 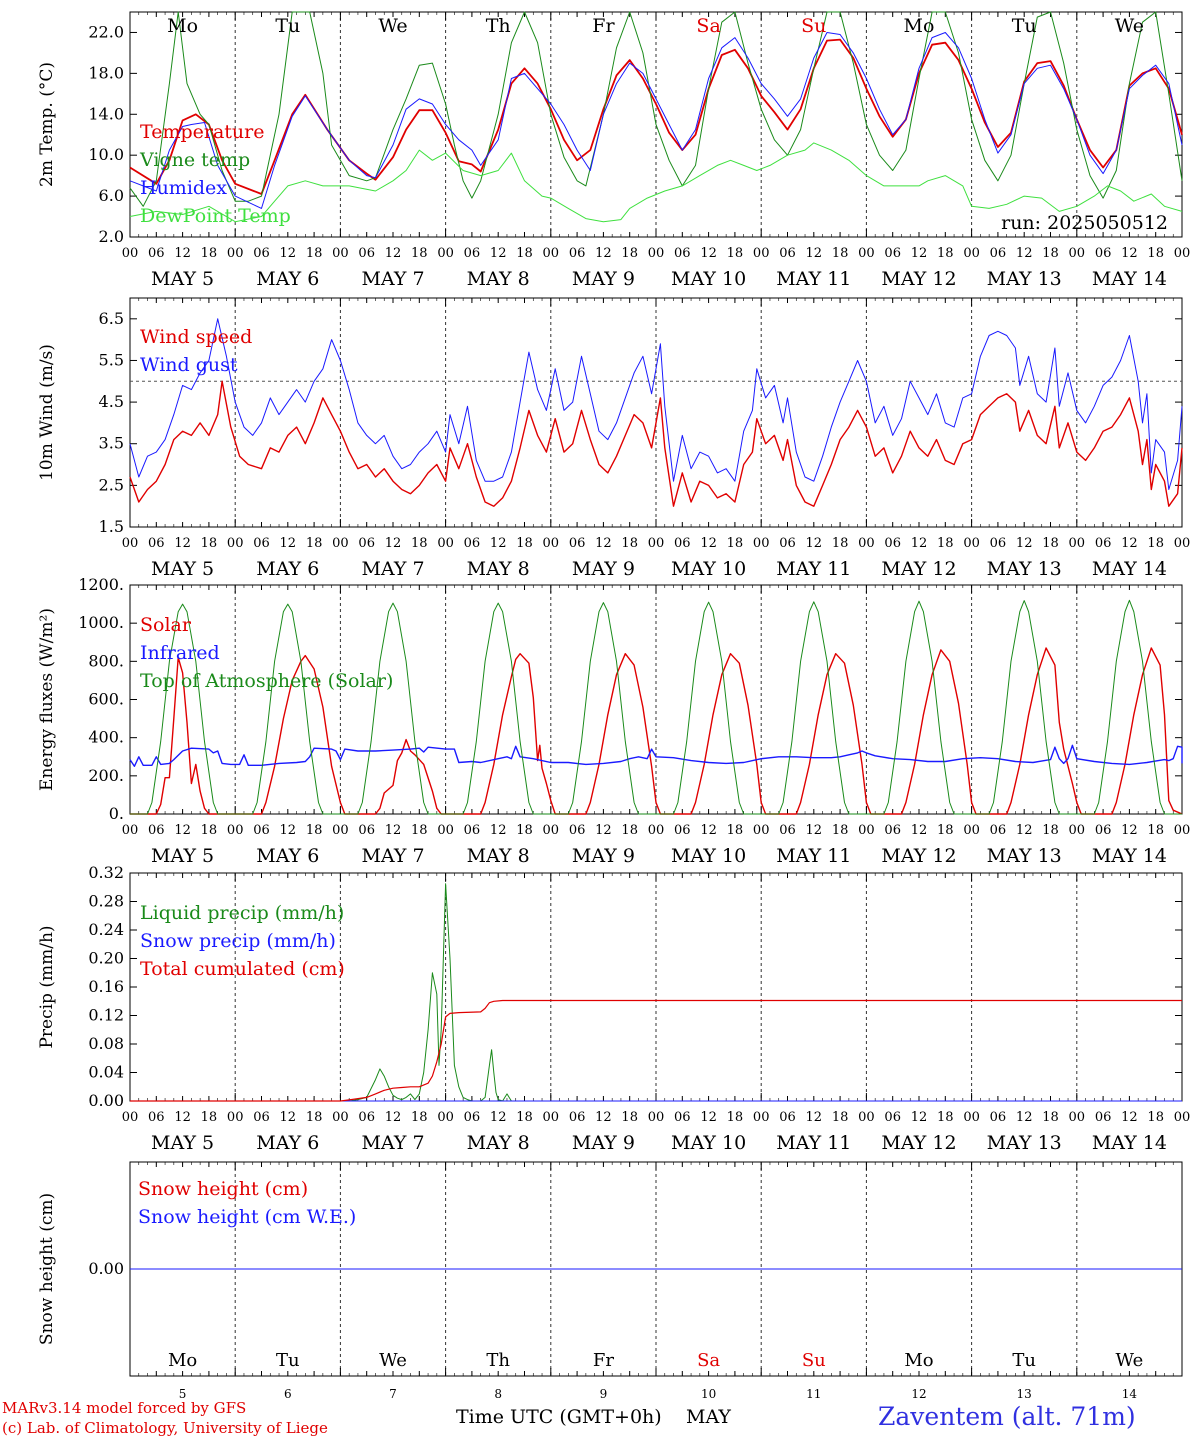 I want to click on weekday-label: Sa, so click(x=708, y=26).